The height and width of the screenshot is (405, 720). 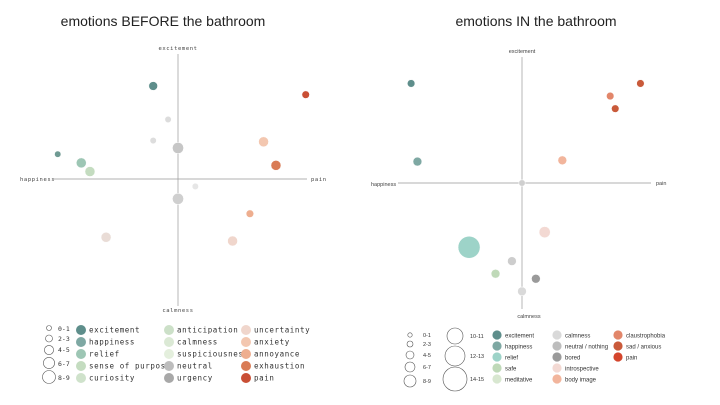 What do you see at coordinates (272, 342) in the screenshot?
I see `legend-label: anxiety` at bounding box center [272, 342].